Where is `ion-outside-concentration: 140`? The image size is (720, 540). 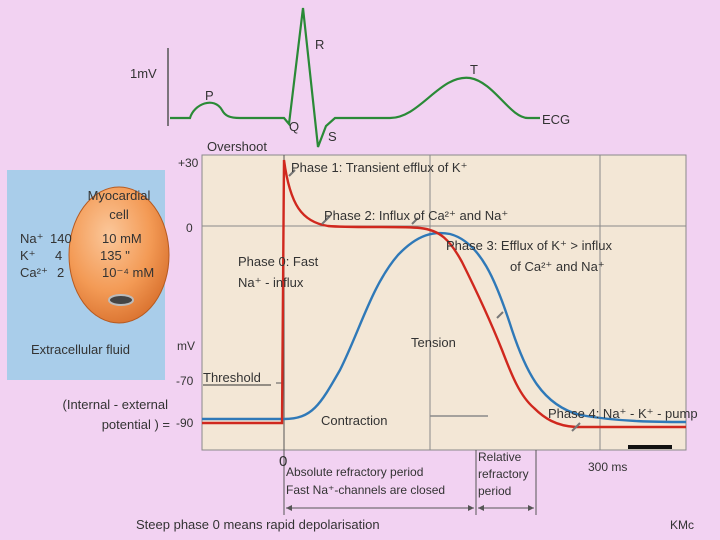 ion-outside-concentration: 140 is located at coordinates (61, 238).